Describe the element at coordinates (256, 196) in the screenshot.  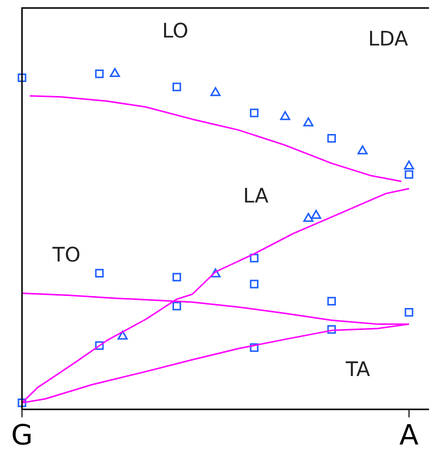
I see `annotation: LA` at that location.